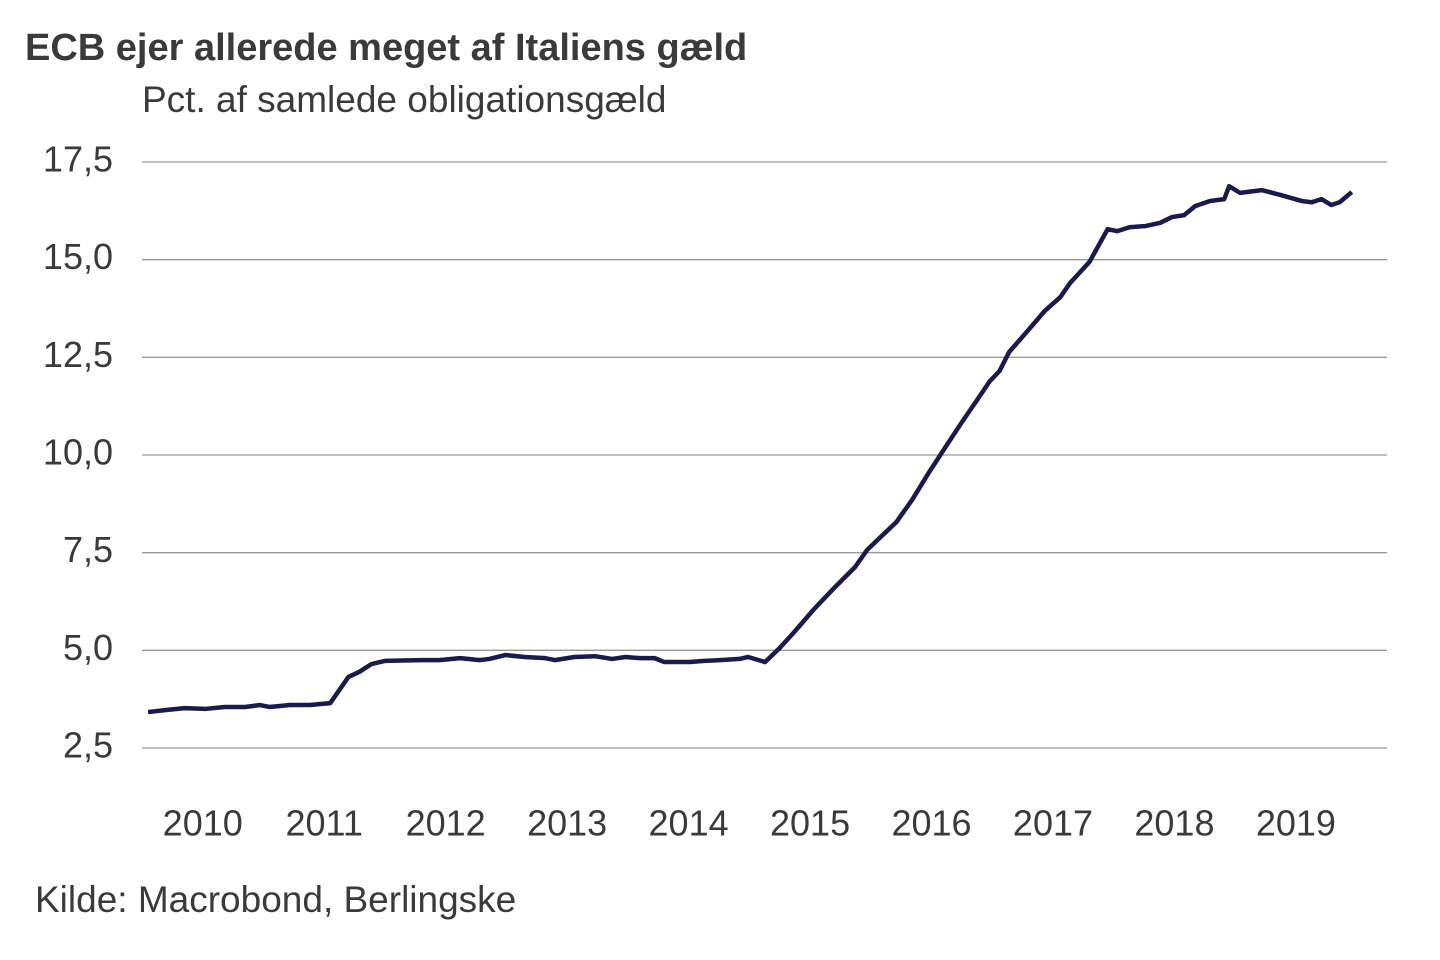 The image size is (1440, 960). Describe the element at coordinates (203, 823) in the screenshot. I see `x-tick-label: 2010` at that location.